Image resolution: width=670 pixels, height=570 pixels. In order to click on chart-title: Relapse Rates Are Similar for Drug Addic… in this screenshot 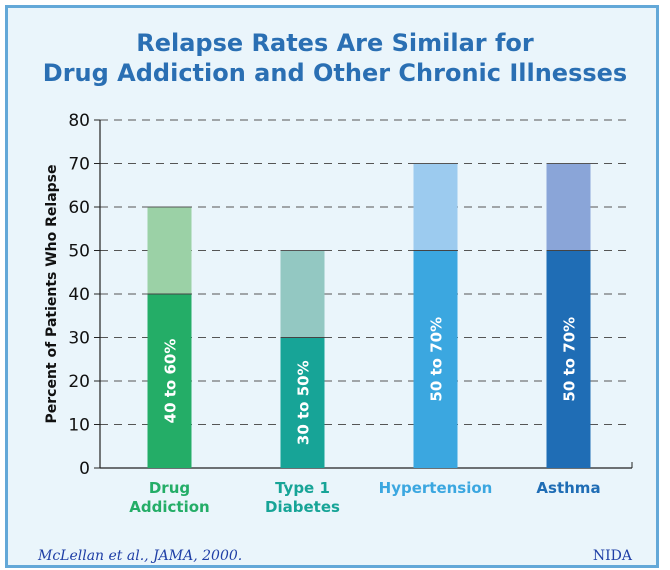, I will do `click(335, 58)`.